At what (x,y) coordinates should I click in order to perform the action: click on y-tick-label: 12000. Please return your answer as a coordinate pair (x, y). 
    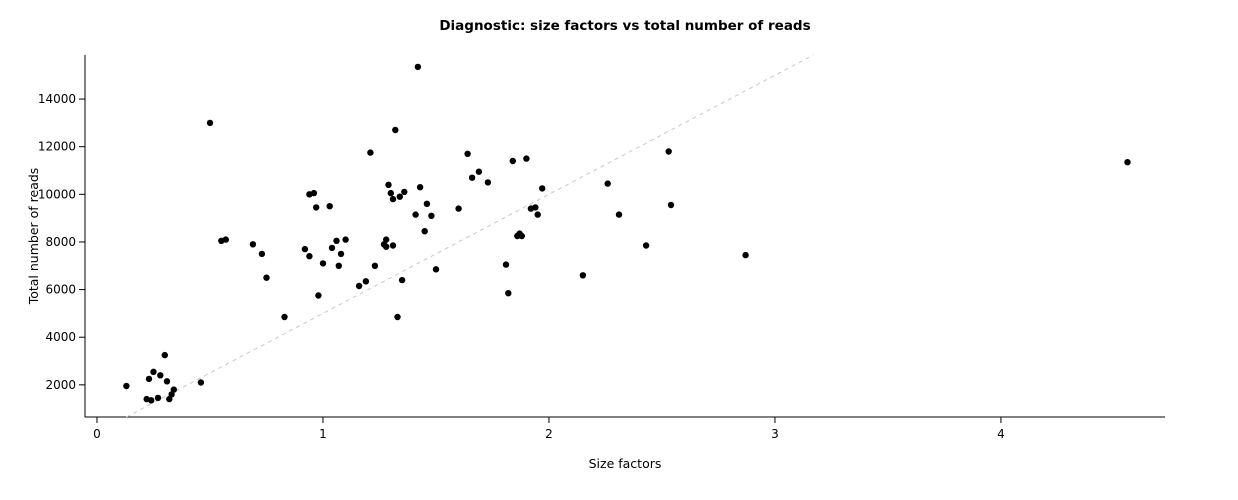
    Looking at the image, I should click on (57, 147).